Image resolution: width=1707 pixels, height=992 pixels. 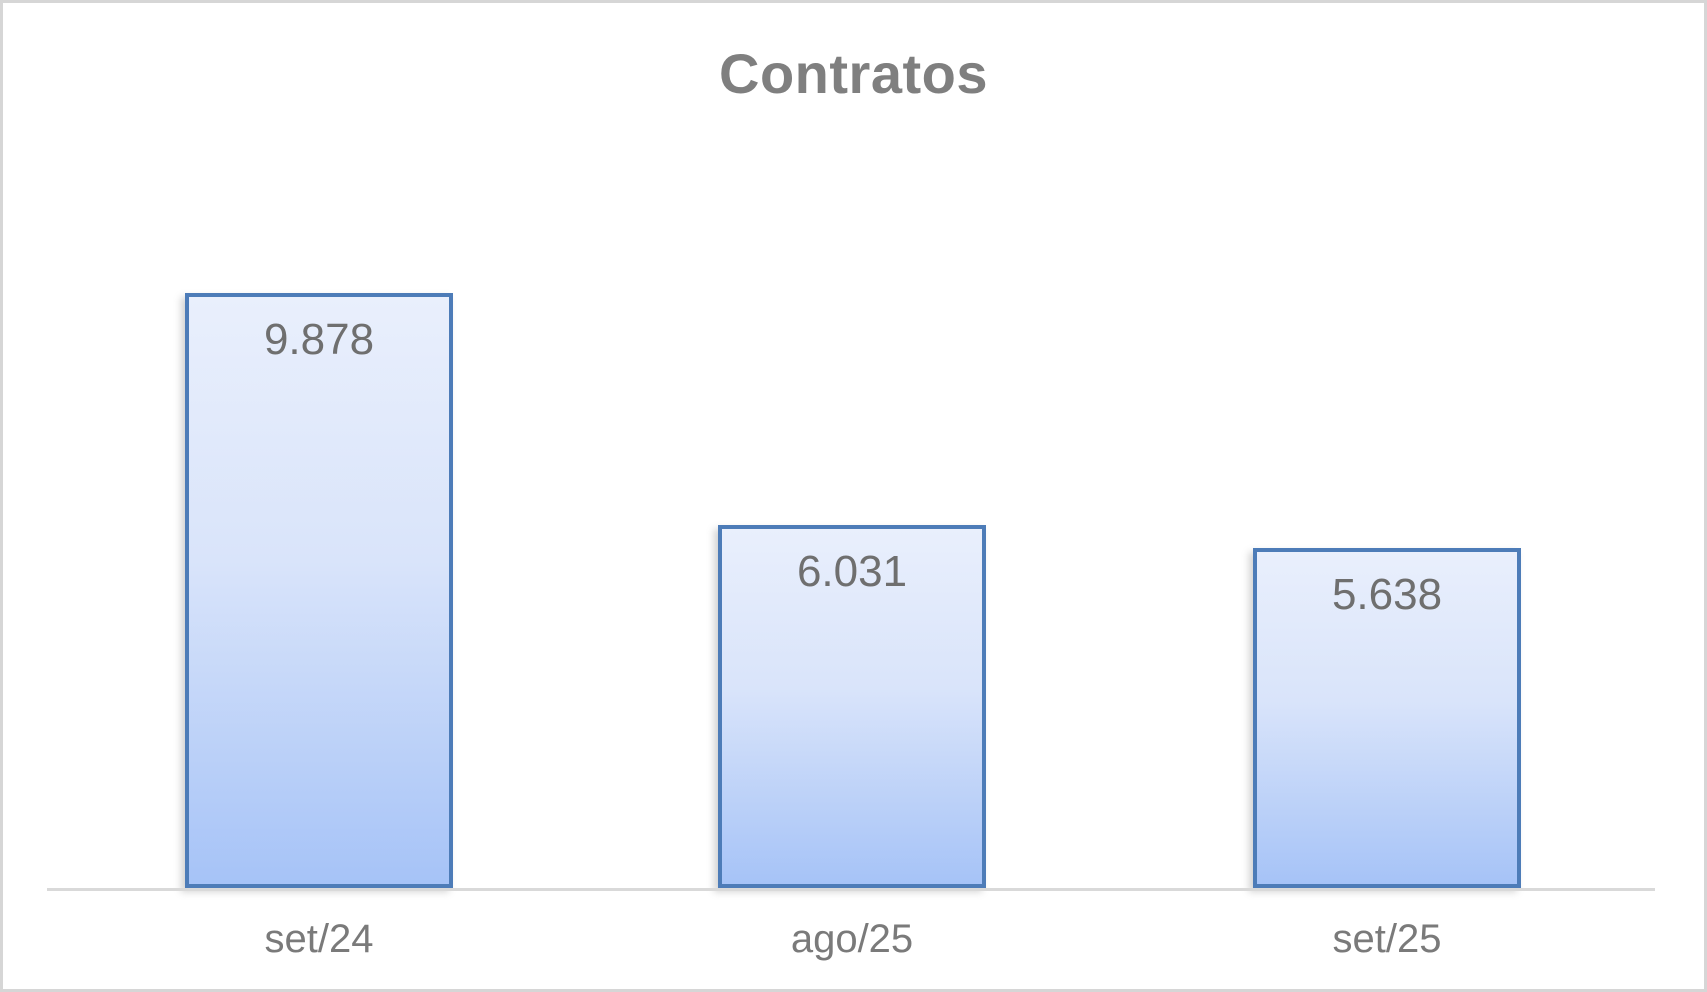 I want to click on bar-value-label: 9.878, so click(x=319, y=339).